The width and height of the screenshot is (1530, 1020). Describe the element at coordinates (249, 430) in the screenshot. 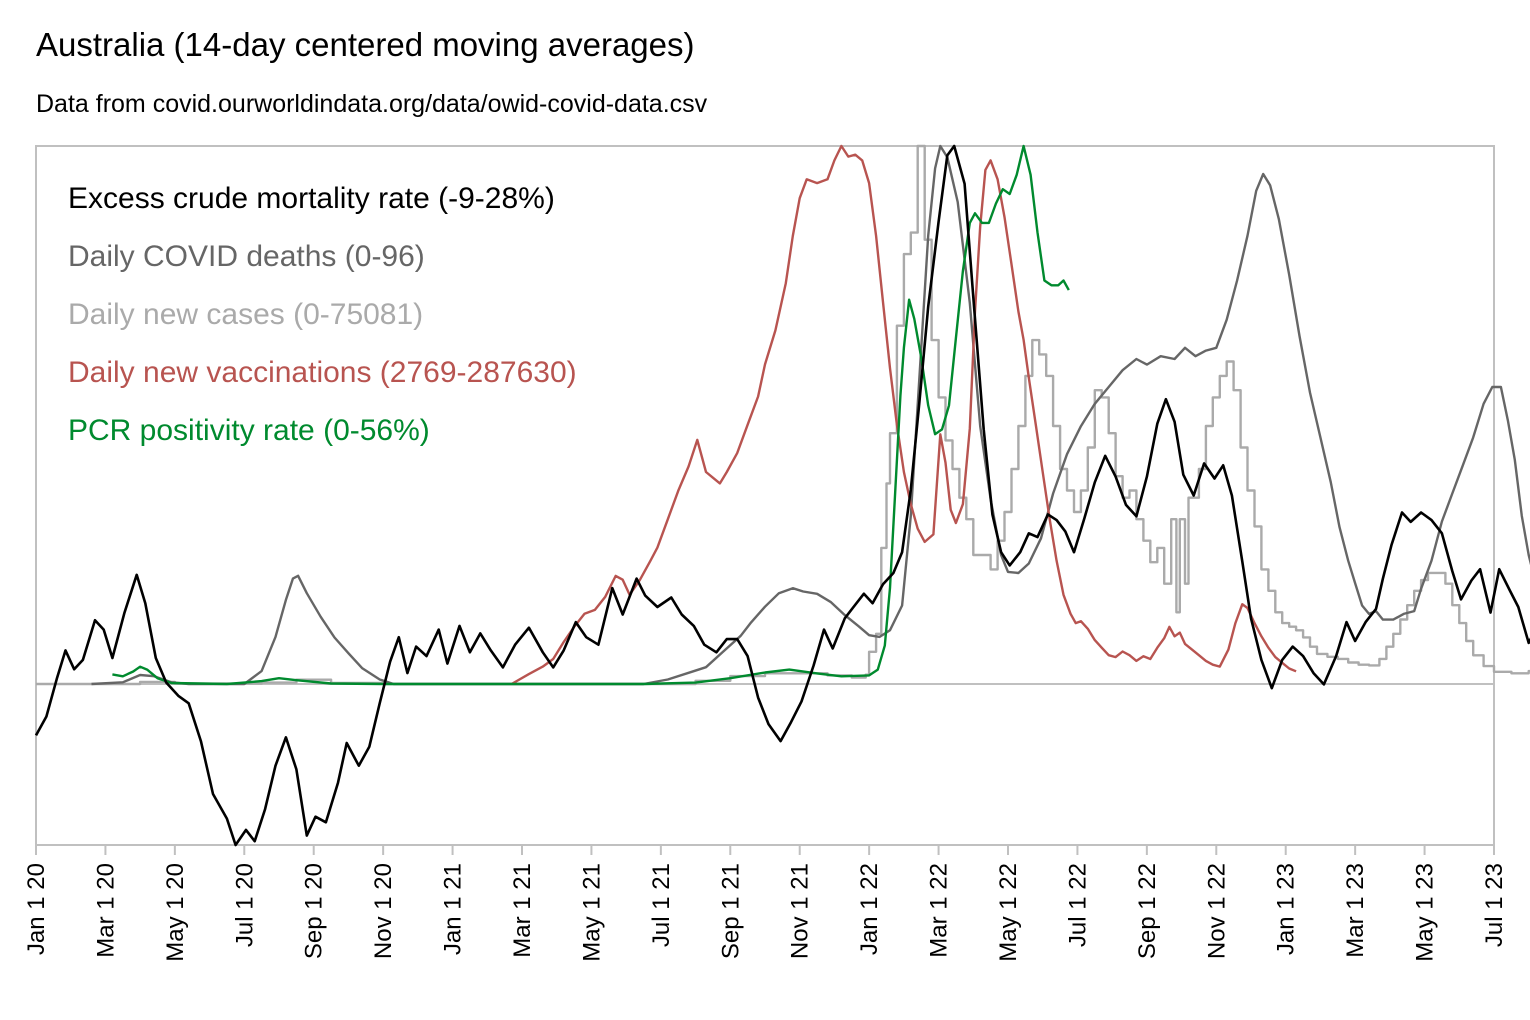

I see `legend-entry: PCR positivity rate (0-56%)` at that location.